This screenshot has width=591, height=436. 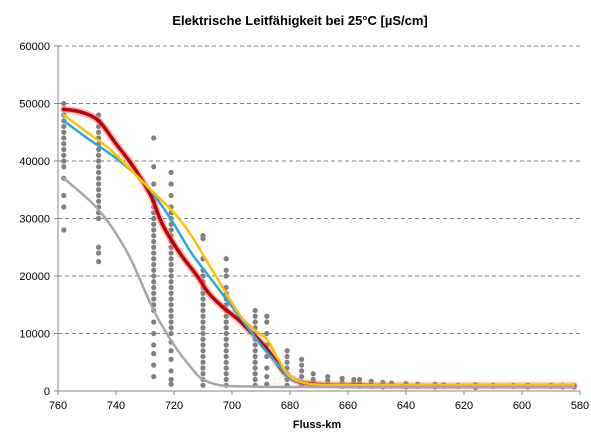 I want to click on y-tick-label-1: 10000, so click(x=34, y=335).